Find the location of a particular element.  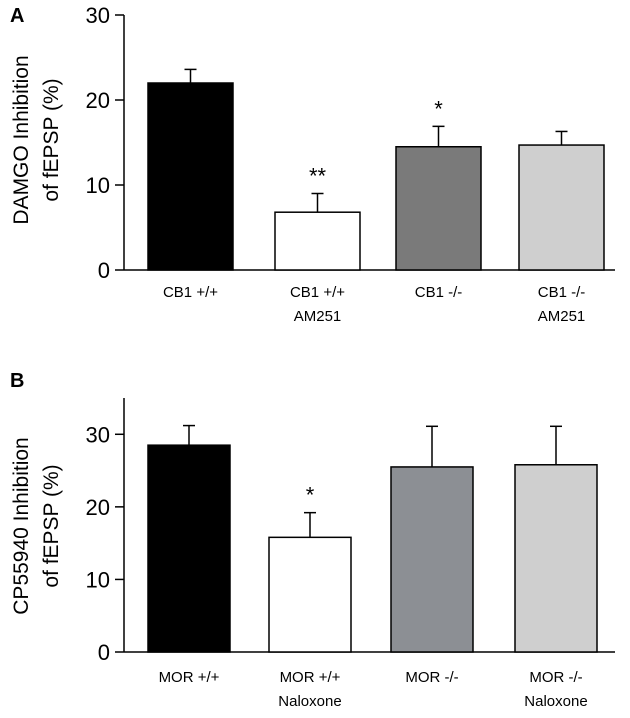

y-axis-label-line: CP55940 Inhibition is located at coordinates (21, 525).